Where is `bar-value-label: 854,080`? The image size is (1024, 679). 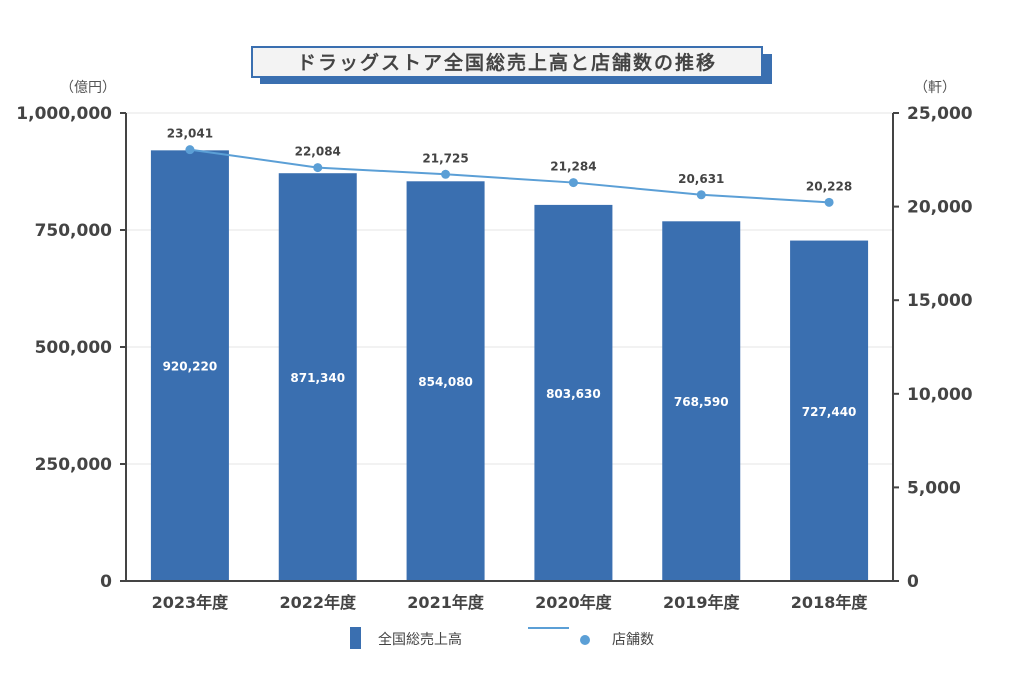 bar-value-label: 854,080 is located at coordinates (445, 382).